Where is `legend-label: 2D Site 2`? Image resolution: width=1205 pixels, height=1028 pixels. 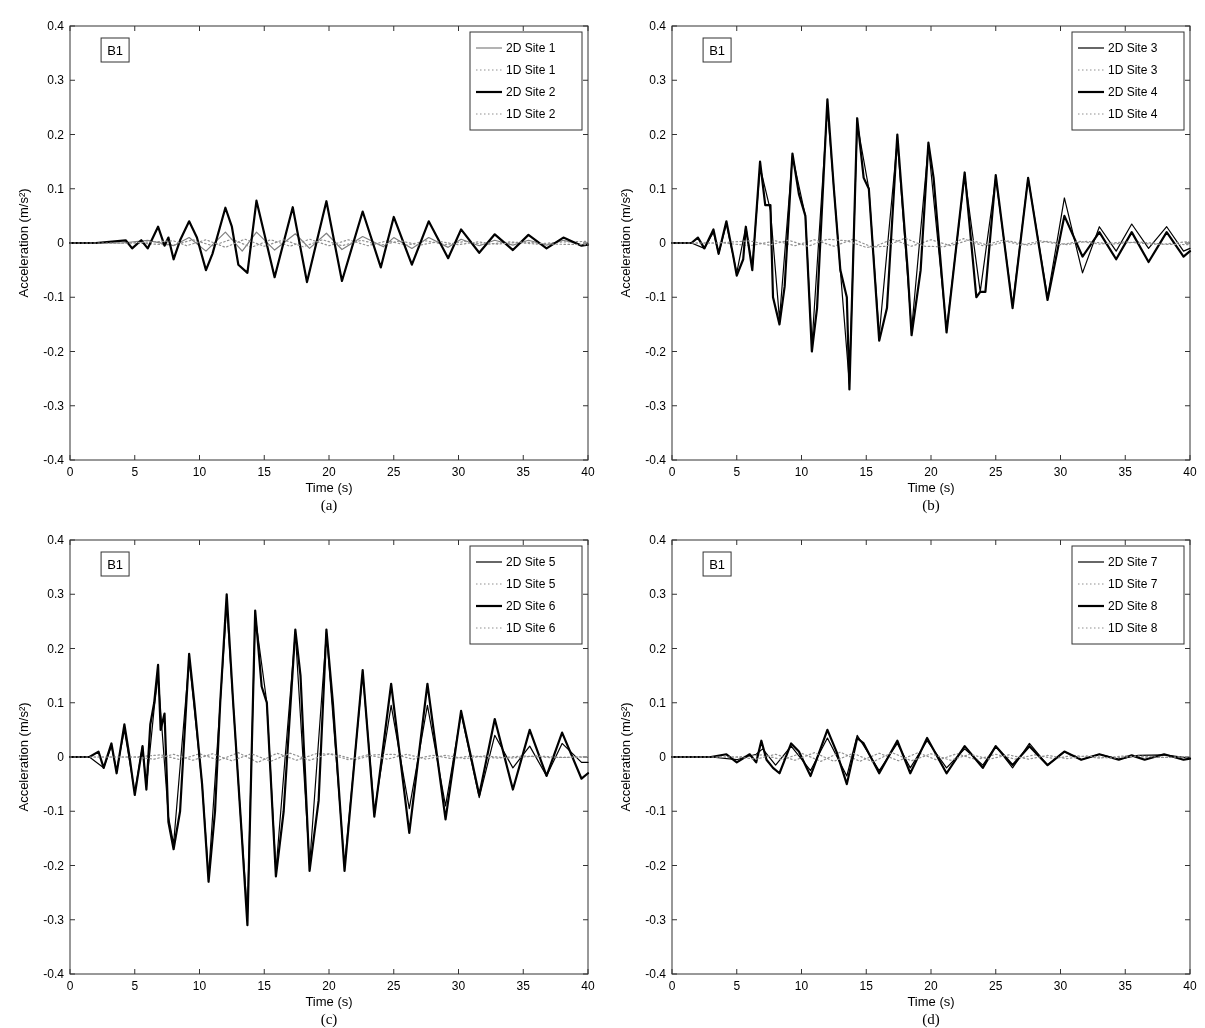
legend-label: 2D Site 2 is located at coordinates (531, 92).